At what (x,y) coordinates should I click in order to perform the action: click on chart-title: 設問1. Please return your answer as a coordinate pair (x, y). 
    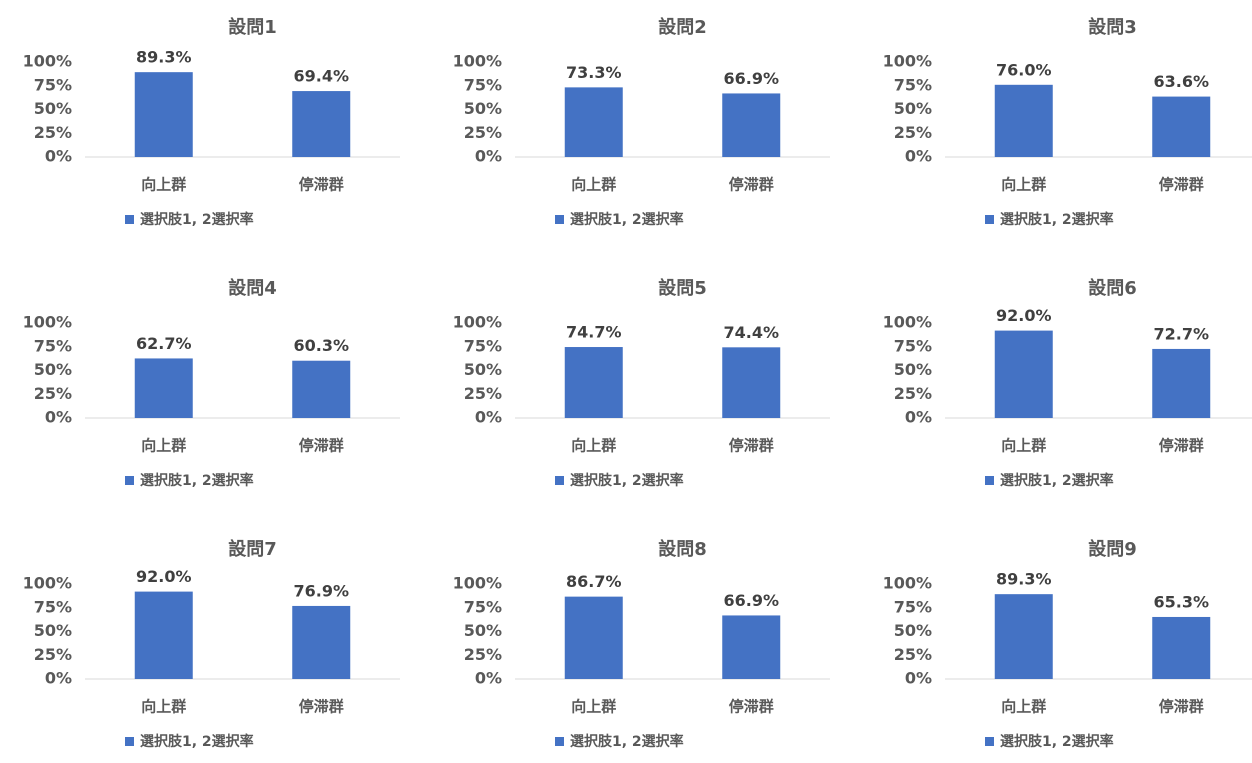
    Looking at the image, I should click on (252, 27).